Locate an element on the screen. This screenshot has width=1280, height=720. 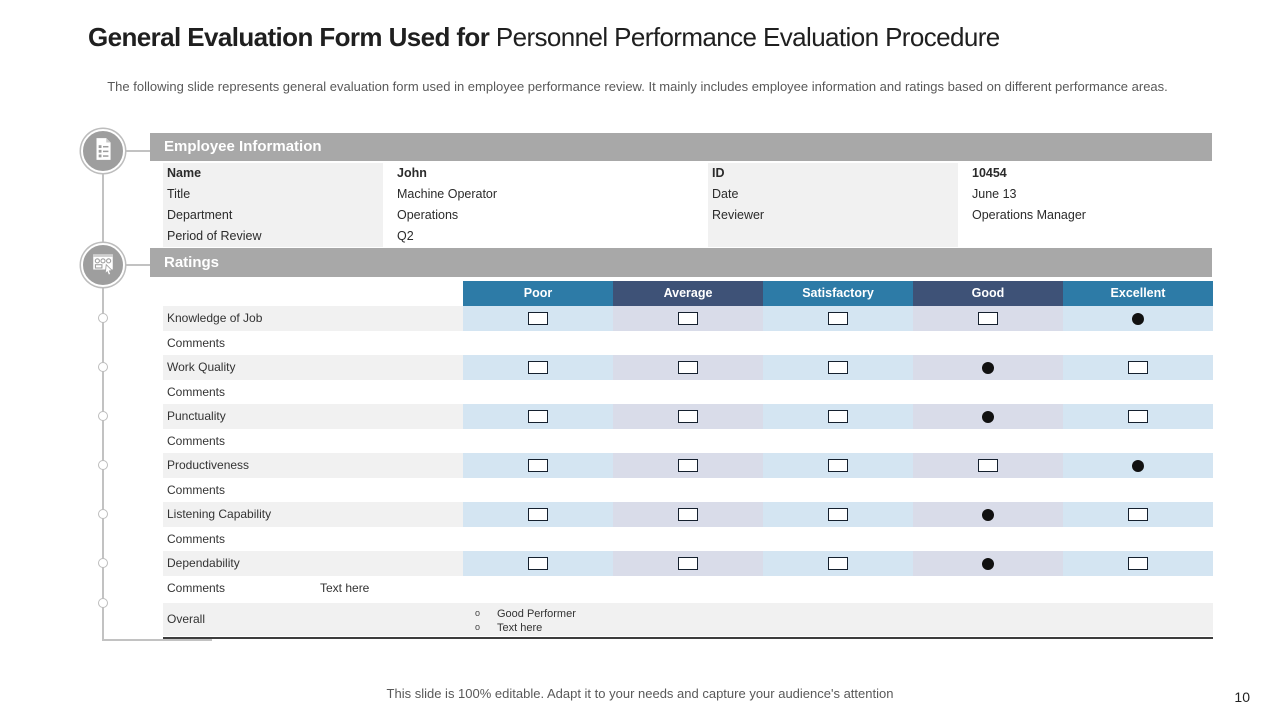
overall-row: Overall o Good Performer o Text here is located at coordinates (688, 619).